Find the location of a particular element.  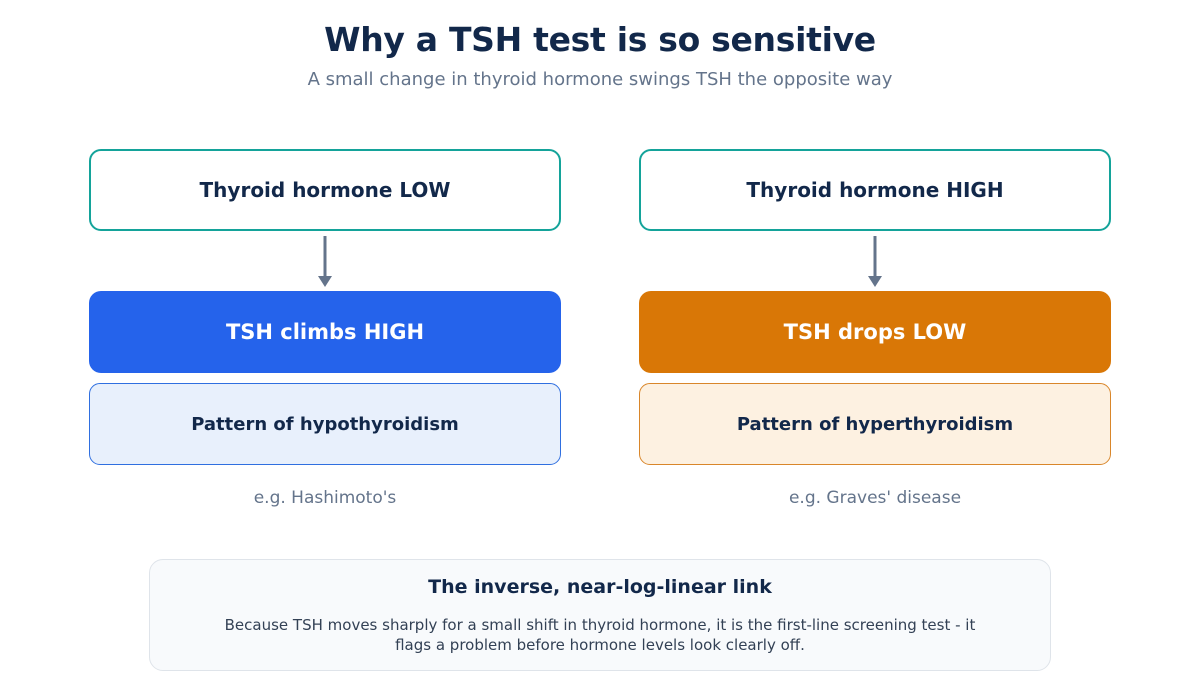

pattern-box-hypothyroidism: Pattern of hypothyroidism is located at coordinates (325, 424).